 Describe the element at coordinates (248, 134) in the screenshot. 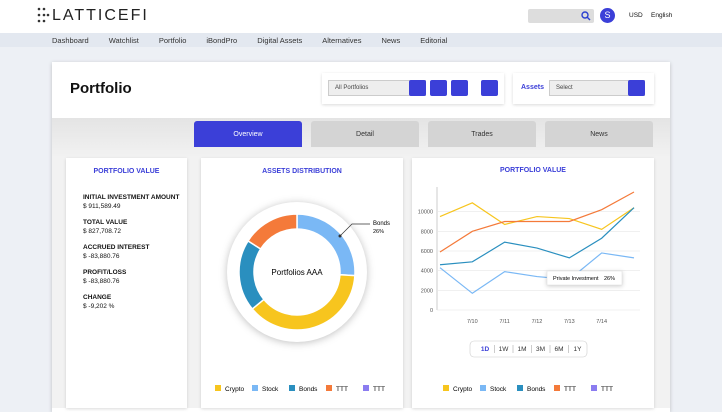

I see `tab: Overview` at that location.